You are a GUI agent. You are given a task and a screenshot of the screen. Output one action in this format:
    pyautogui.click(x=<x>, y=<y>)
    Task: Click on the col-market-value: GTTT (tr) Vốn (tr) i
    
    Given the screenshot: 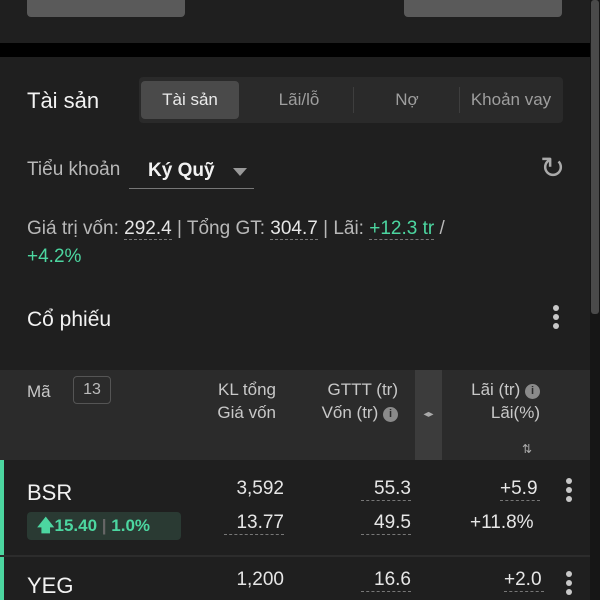 What is the action you would take?
    pyautogui.click(x=359, y=401)
    